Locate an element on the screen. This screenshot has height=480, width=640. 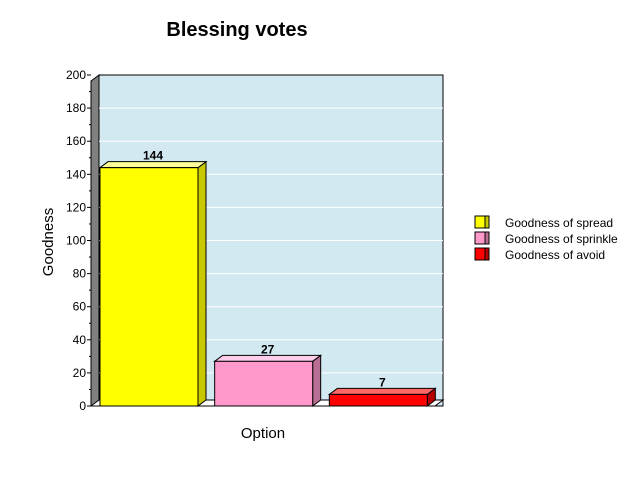
y-tick-label: 160 is located at coordinates (76, 141).